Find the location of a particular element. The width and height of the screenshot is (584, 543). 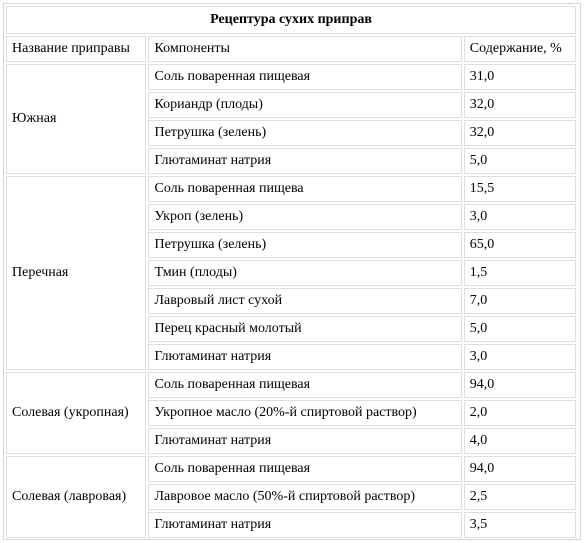

table-row: Глютаминат натрия 4,0 is located at coordinates (291, 441).